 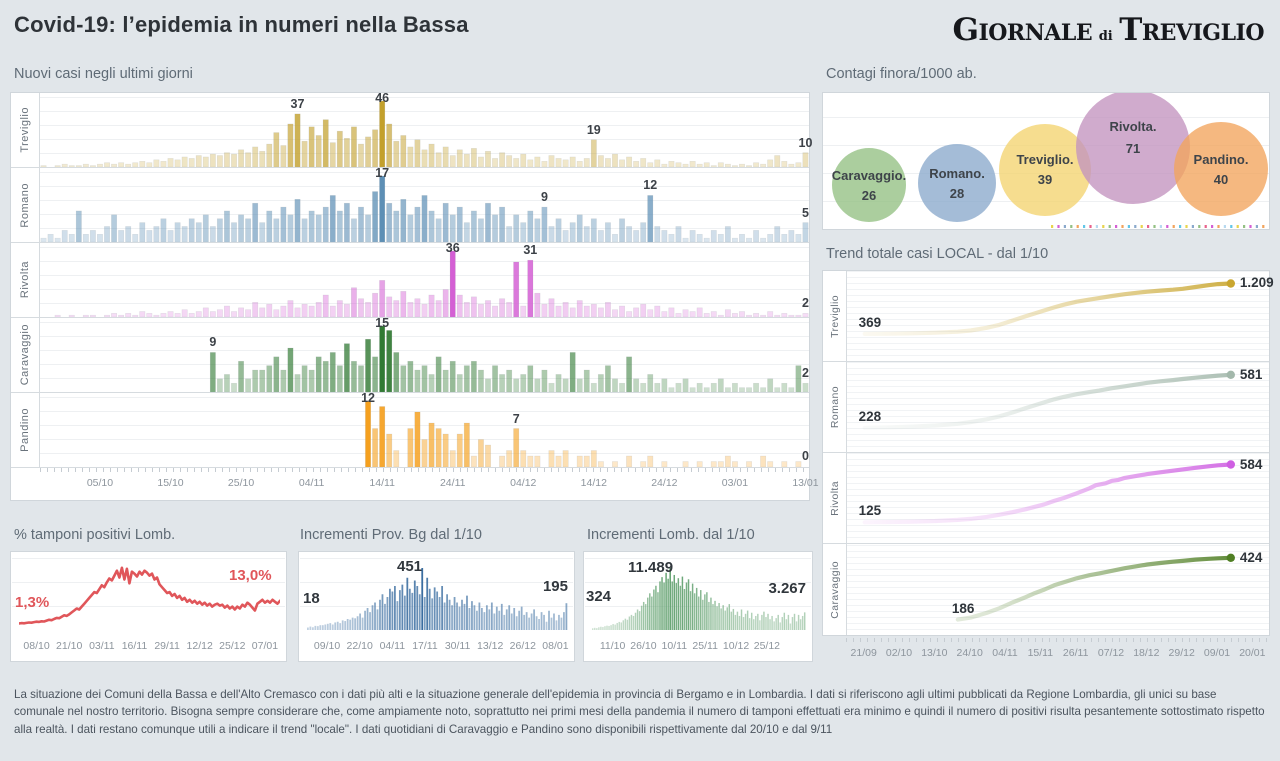 What do you see at coordinates (674, 646) in the screenshot?
I see `axis-tick-label: 10/11` at bounding box center [674, 646].